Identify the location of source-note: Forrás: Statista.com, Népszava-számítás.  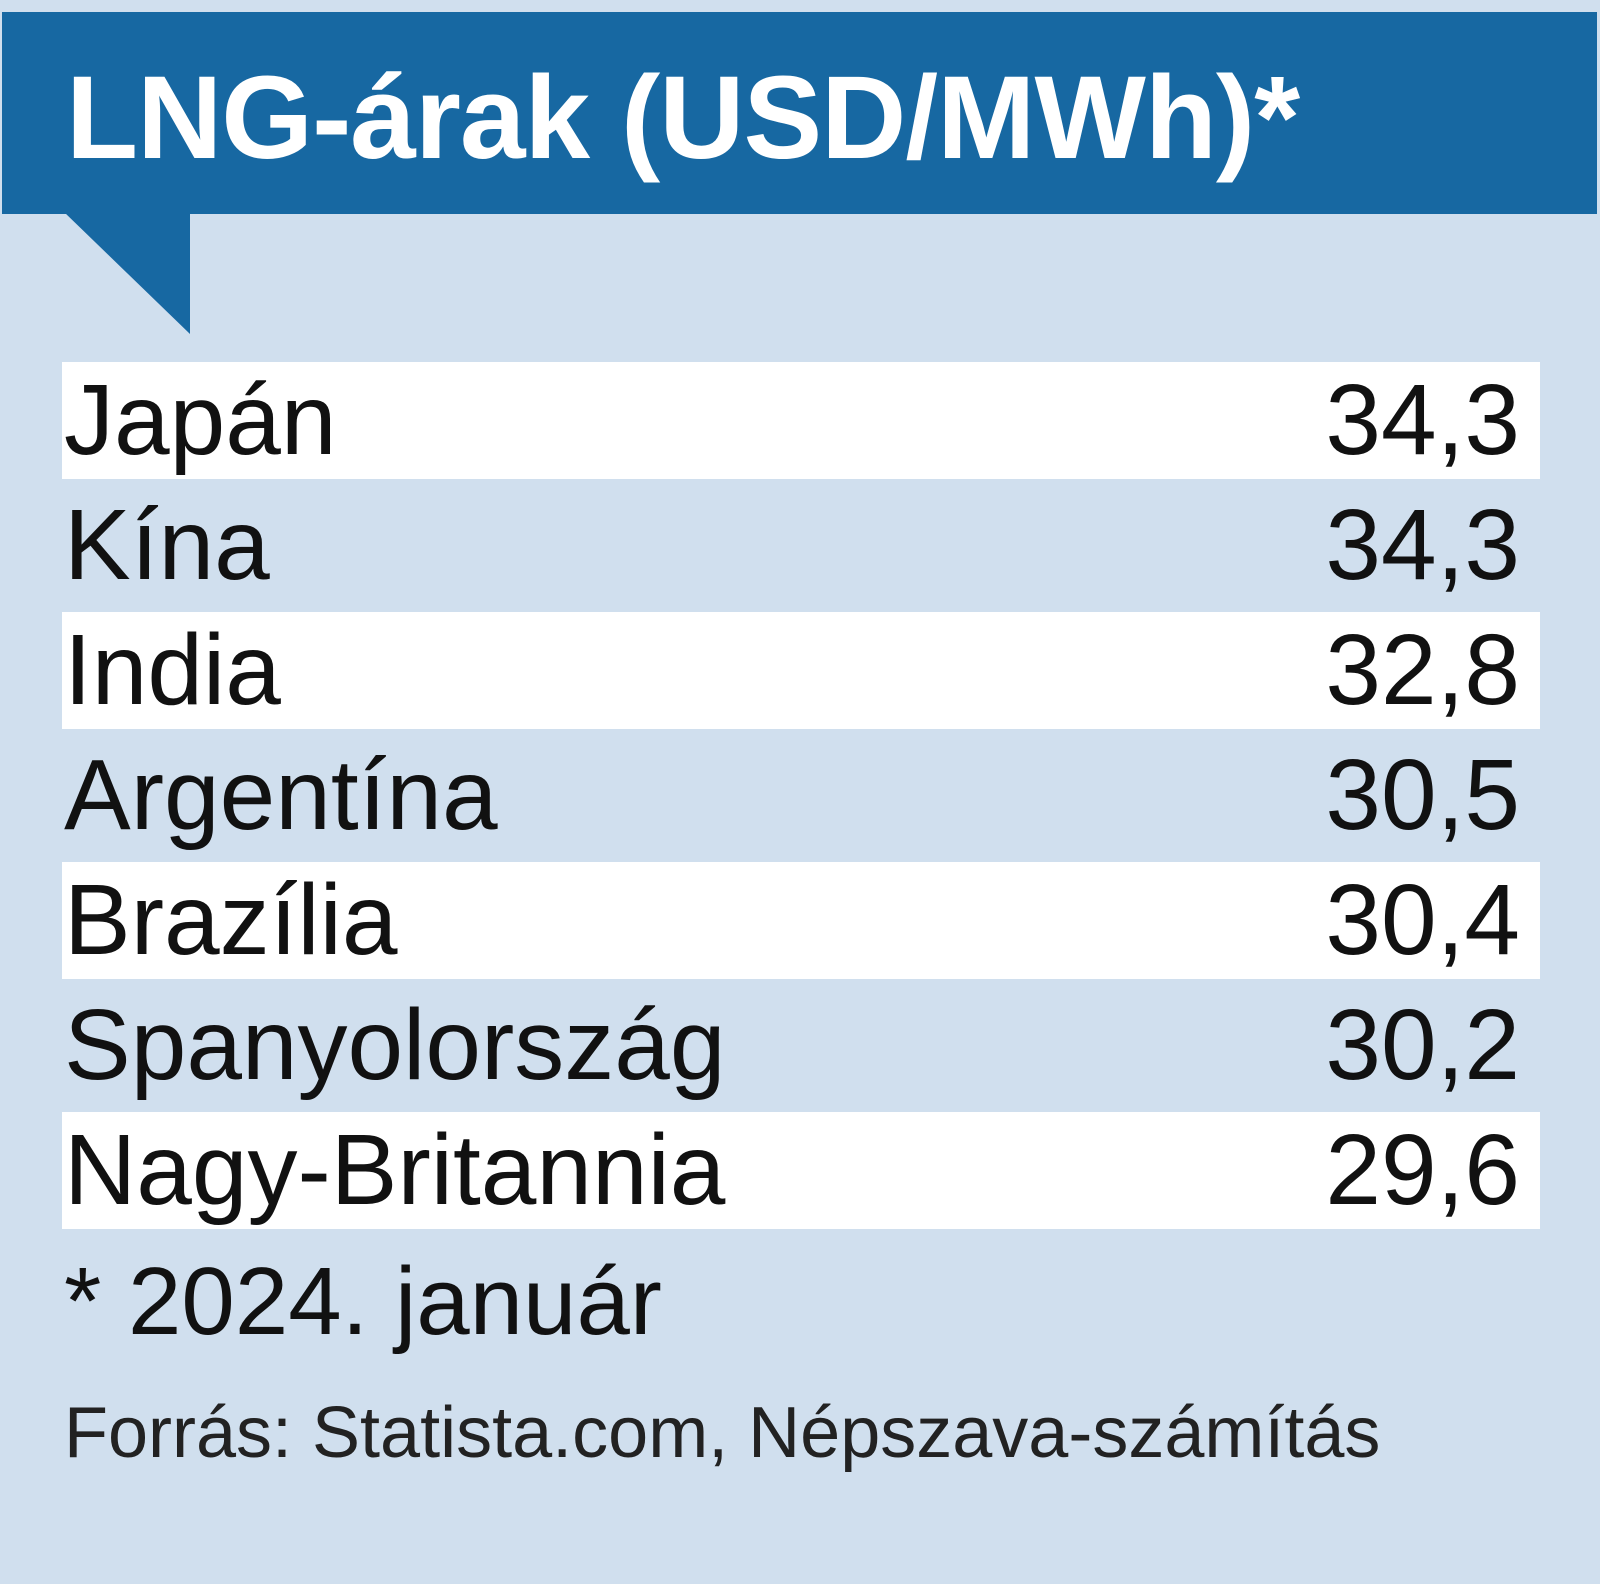
(722, 1433).